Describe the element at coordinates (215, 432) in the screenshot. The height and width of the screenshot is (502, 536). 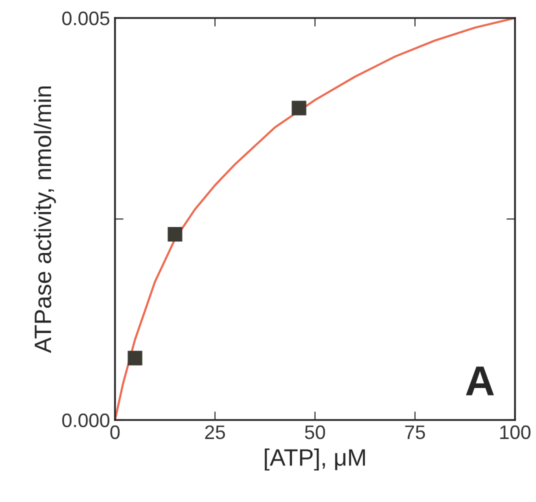
I see `x-tick-label: 25` at that location.